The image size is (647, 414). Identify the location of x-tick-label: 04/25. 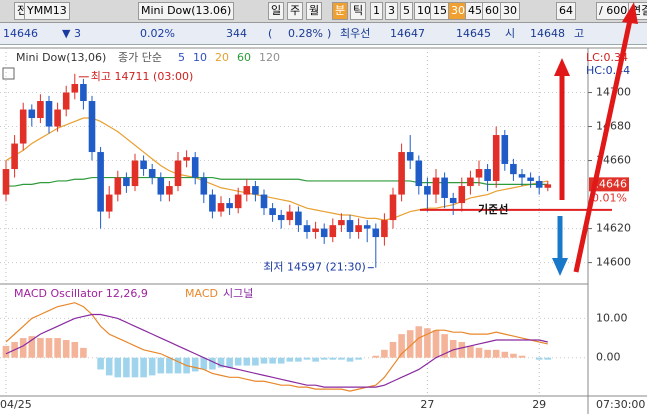
(16, 404).